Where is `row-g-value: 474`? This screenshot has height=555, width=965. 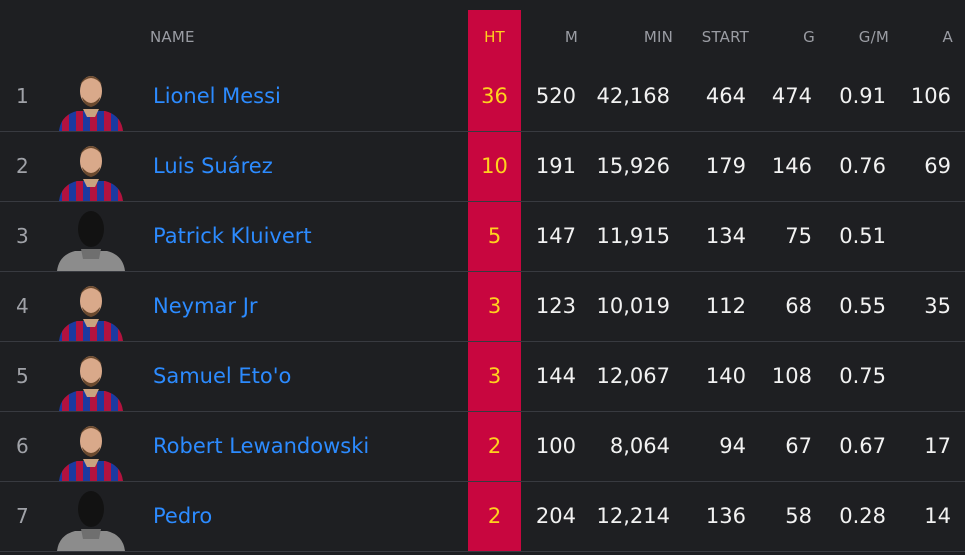
row-g-value: 474 is located at coordinates (791, 96).